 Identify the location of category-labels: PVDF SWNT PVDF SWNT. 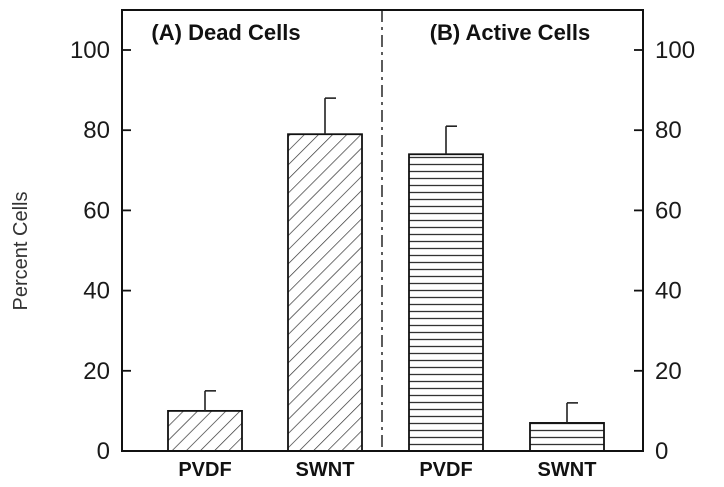
(387, 470).